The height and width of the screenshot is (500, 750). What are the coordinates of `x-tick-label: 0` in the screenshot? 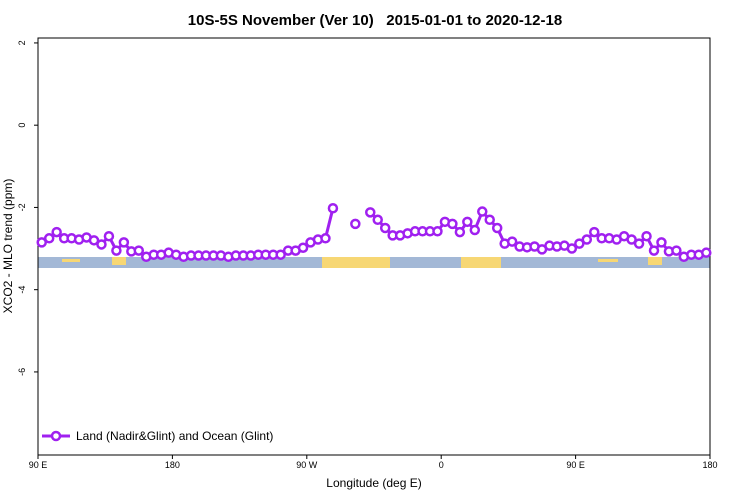 It's located at (441, 465).